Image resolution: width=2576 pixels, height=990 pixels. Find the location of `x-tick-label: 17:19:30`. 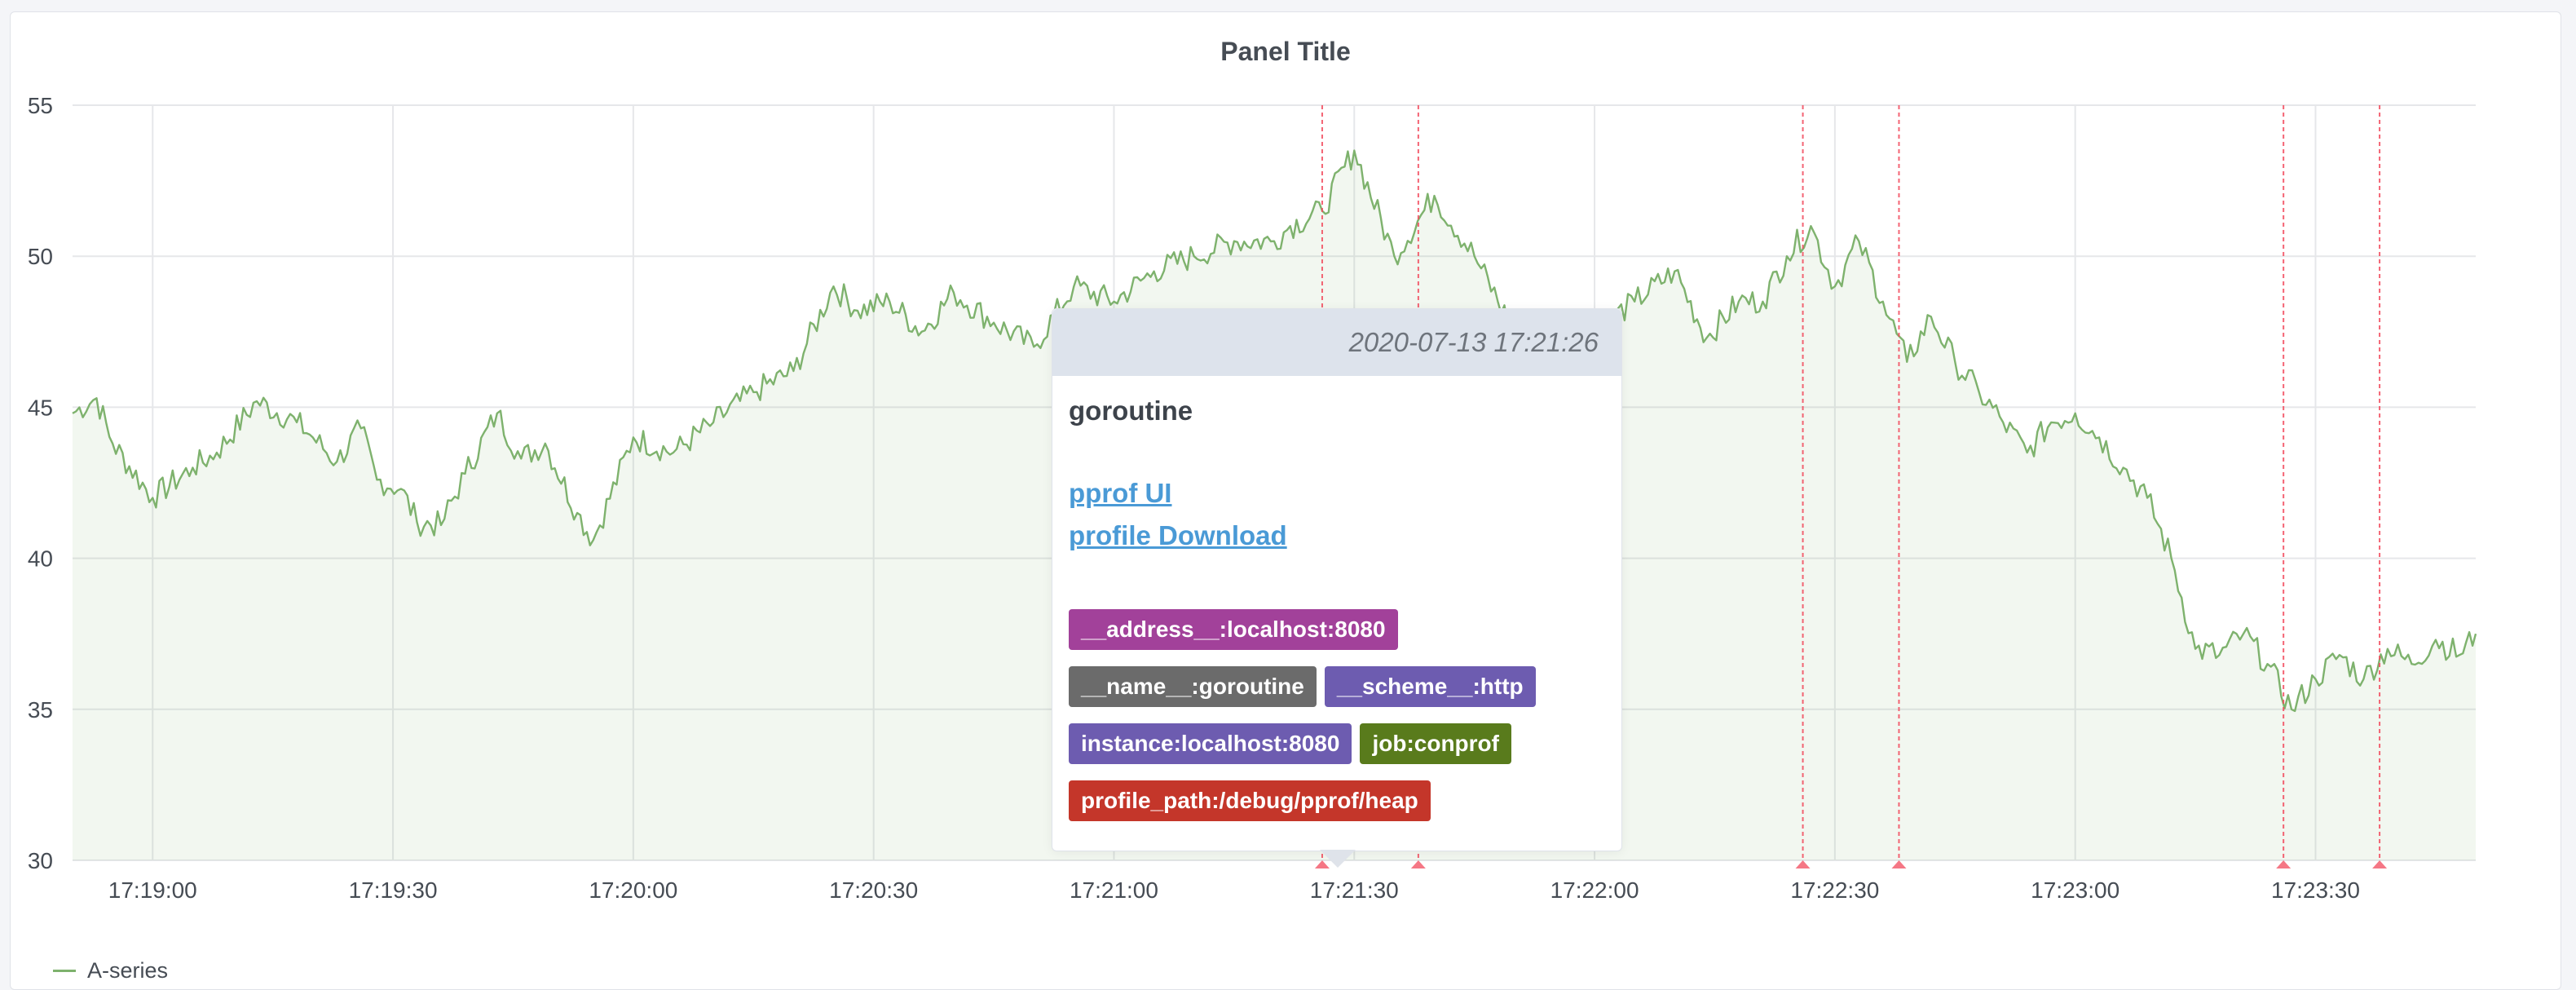

x-tick-label: 17:19:30 is located at coordinates (393, 890).